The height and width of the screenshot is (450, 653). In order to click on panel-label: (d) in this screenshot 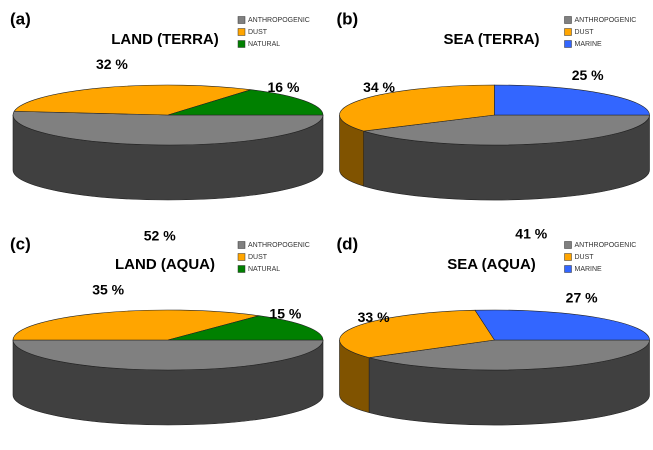, I will do `click(348, 243)`.